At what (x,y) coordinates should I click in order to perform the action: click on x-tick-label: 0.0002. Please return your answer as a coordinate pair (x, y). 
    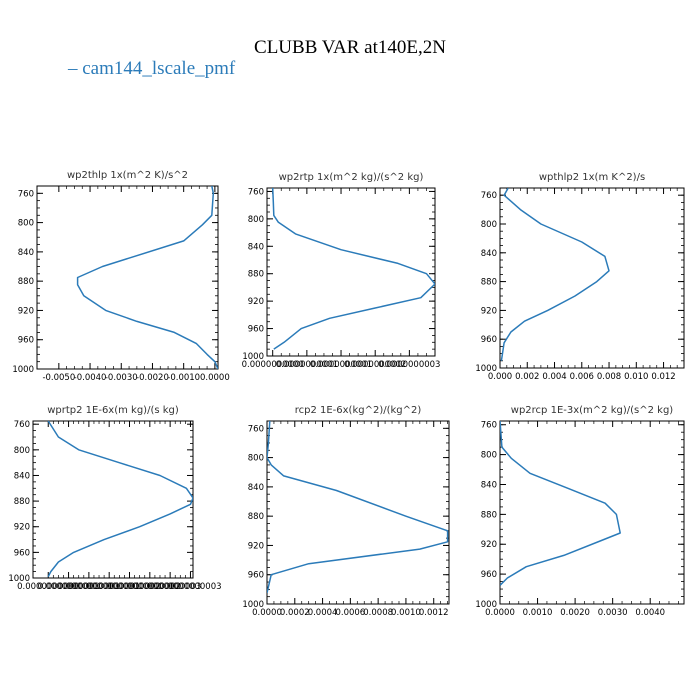
    Looking at the image, I should click on (295, 613).